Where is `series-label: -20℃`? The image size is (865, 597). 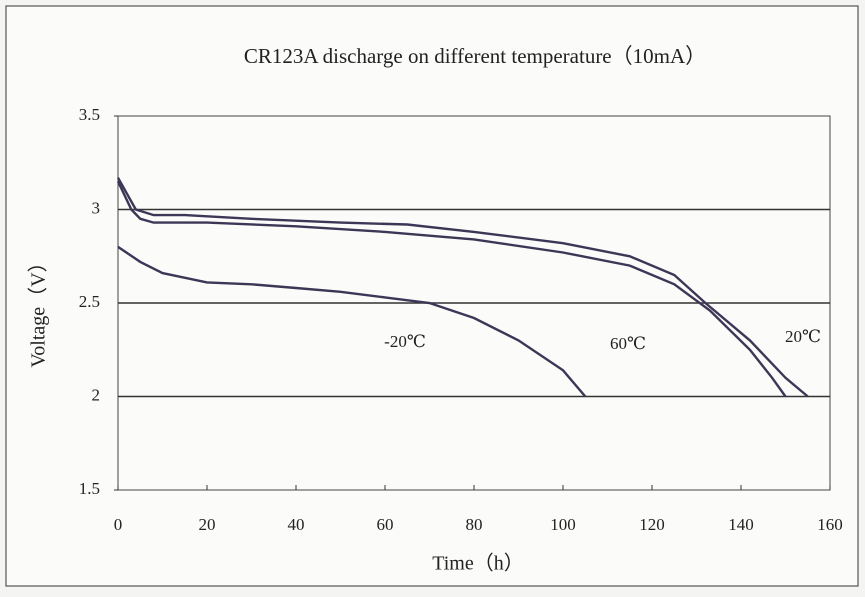 series-label: -20℃ is located at coordinates (405, 341).